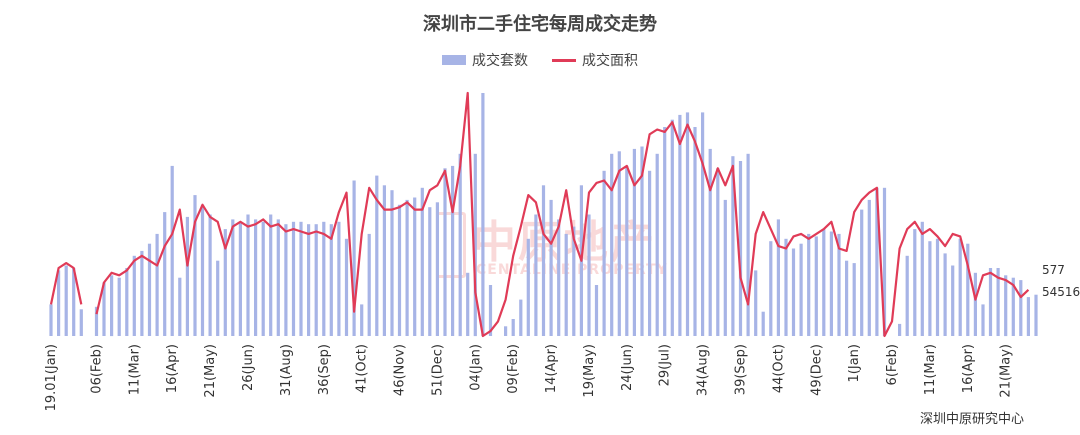 Image resolution: width=1080 pixels, height=435 pixels. Describe the element at coordinates (540, 60) in the screenshot. I see `legend: 成交套数 成交面积` at that location.